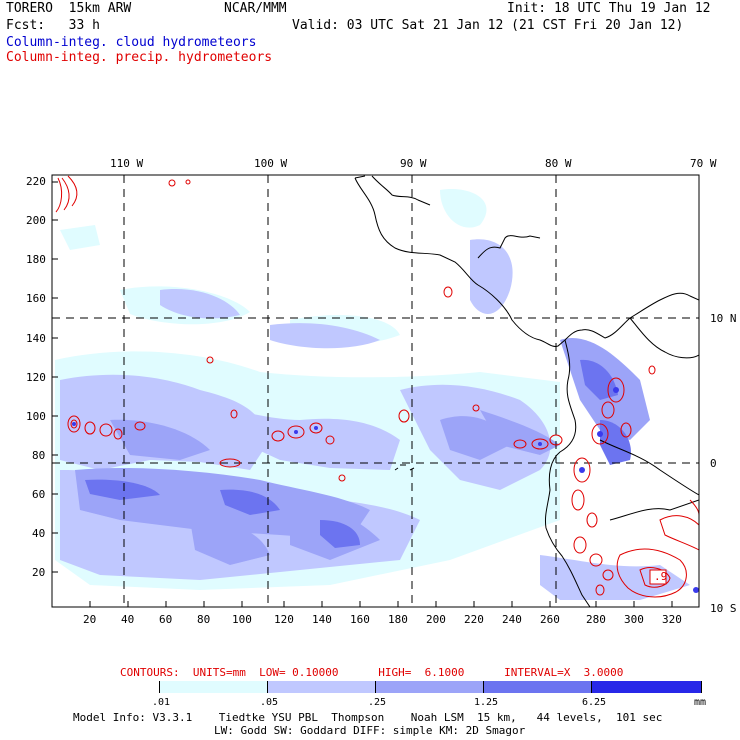  Describe the element at coordinates (39, 455) in the screenshot. I see `y-tick-label: 80` at that location.